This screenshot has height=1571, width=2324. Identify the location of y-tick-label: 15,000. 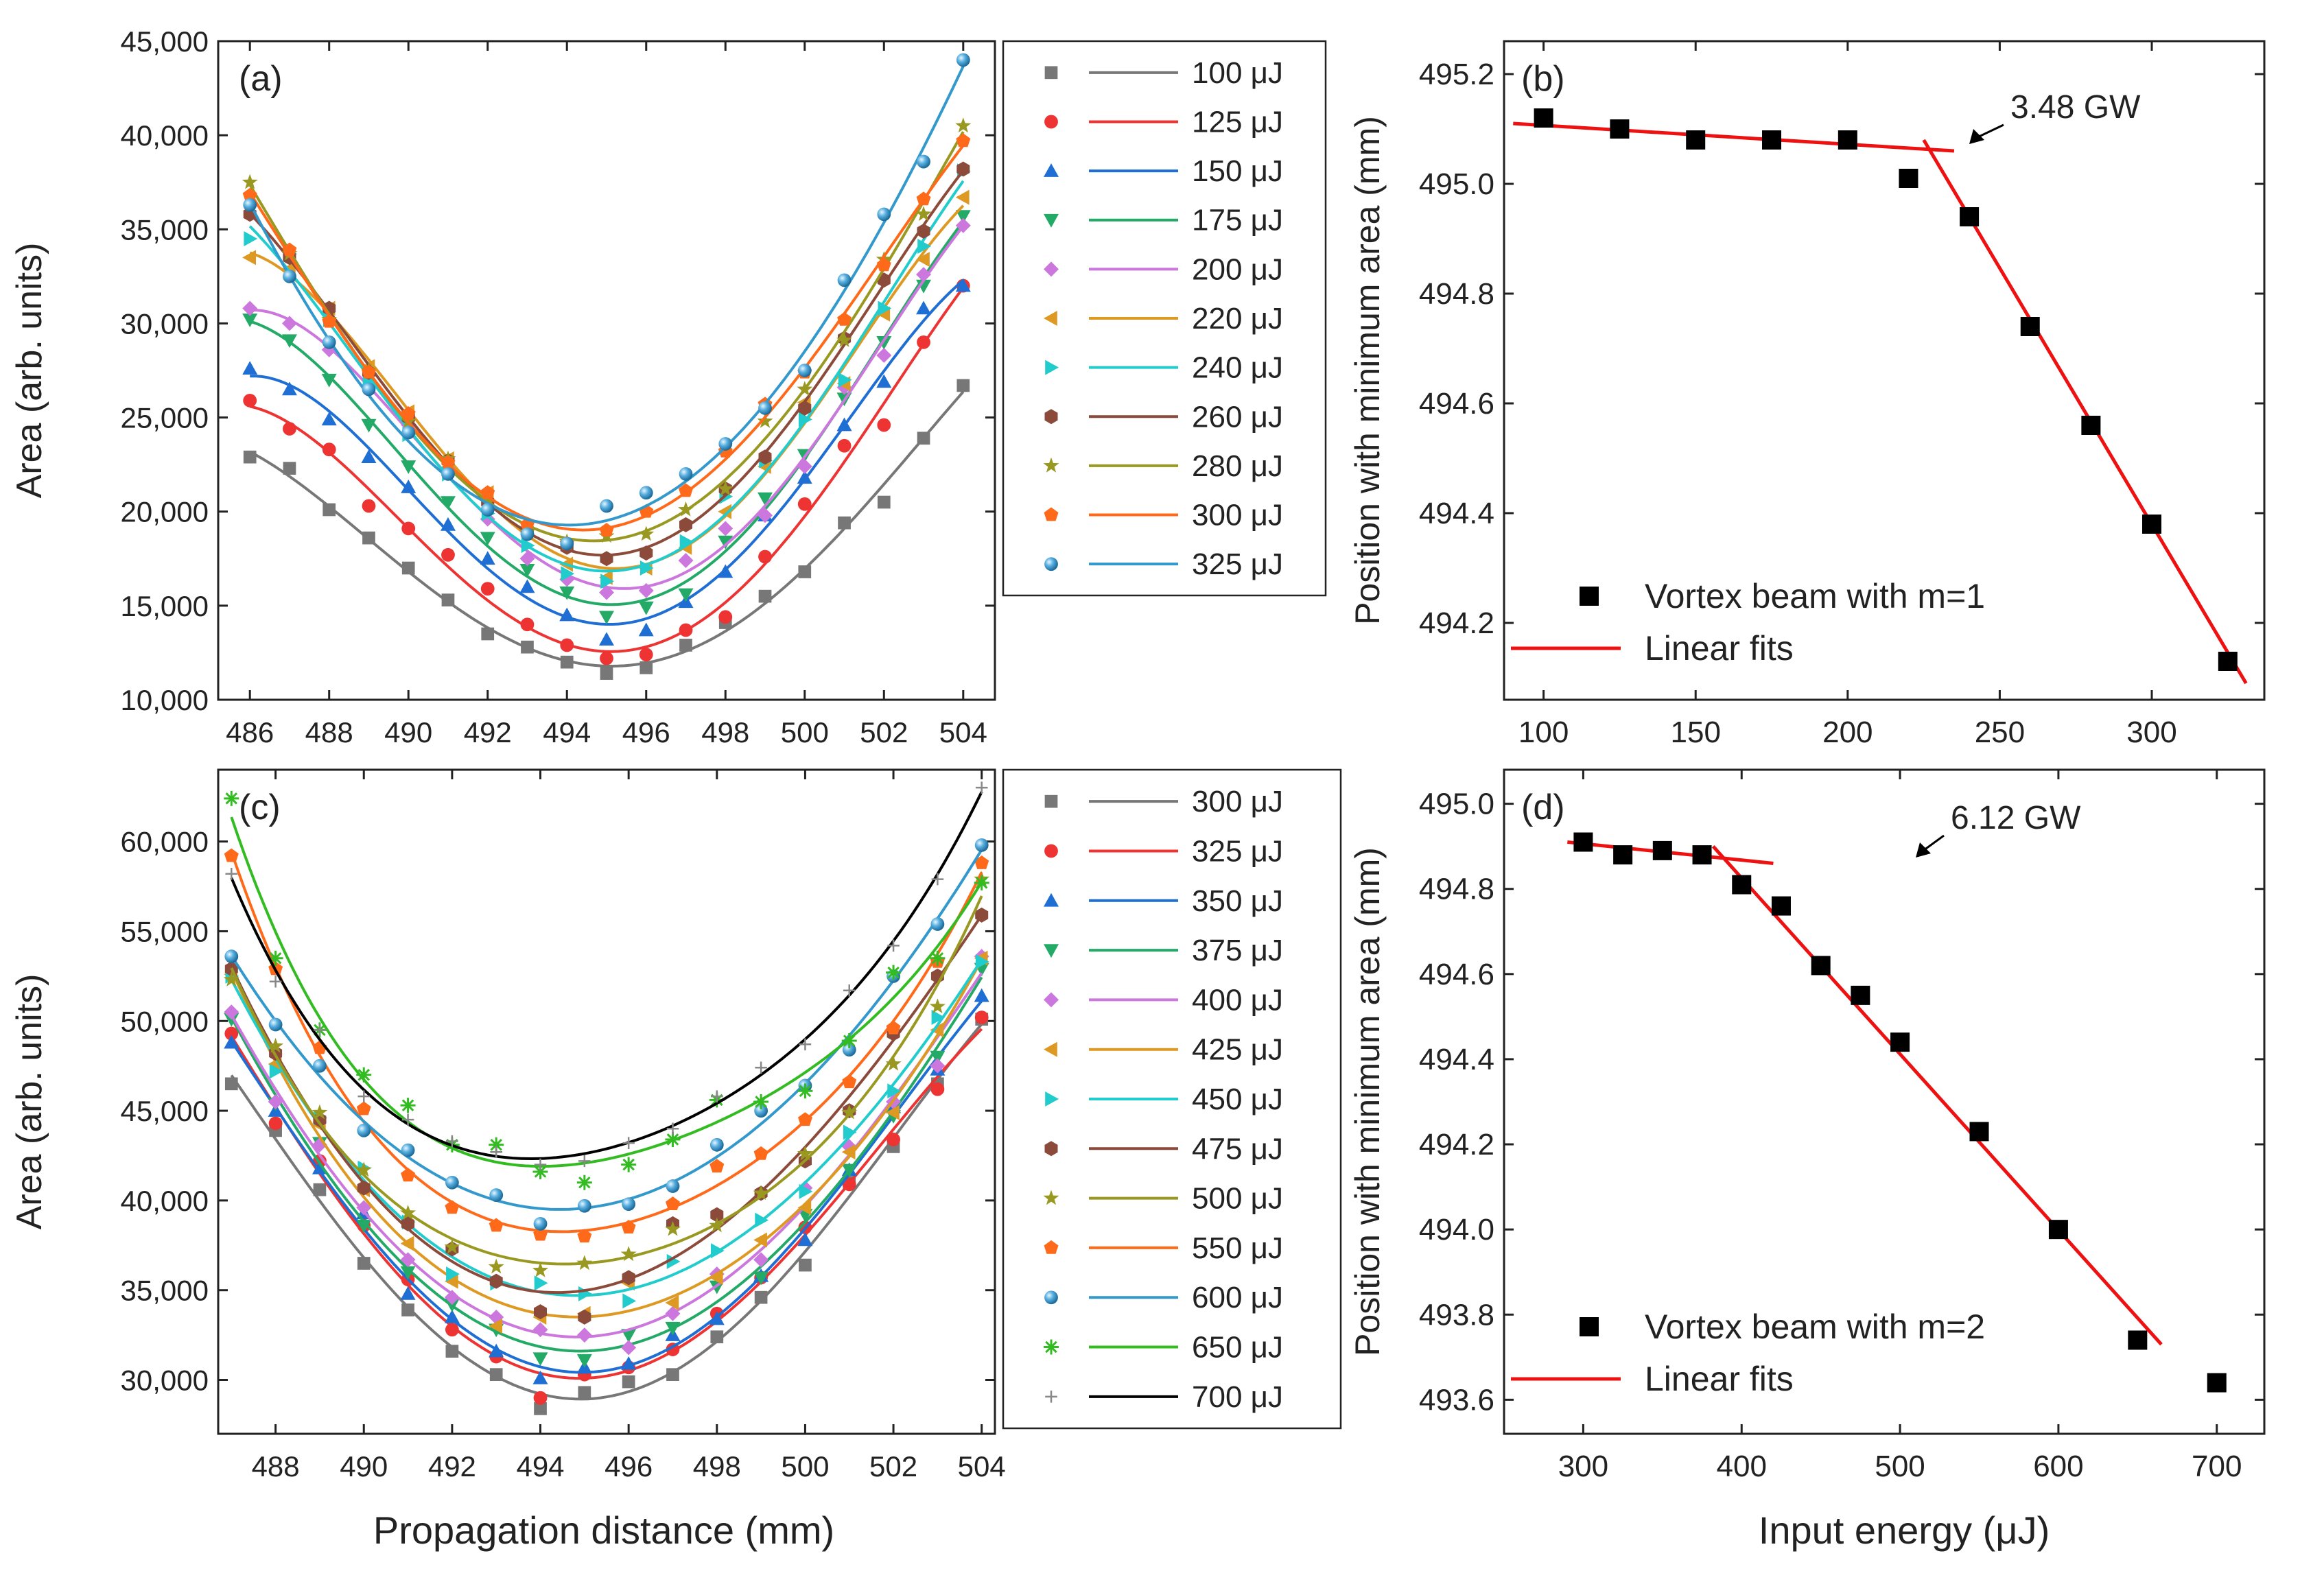
(165, 606).